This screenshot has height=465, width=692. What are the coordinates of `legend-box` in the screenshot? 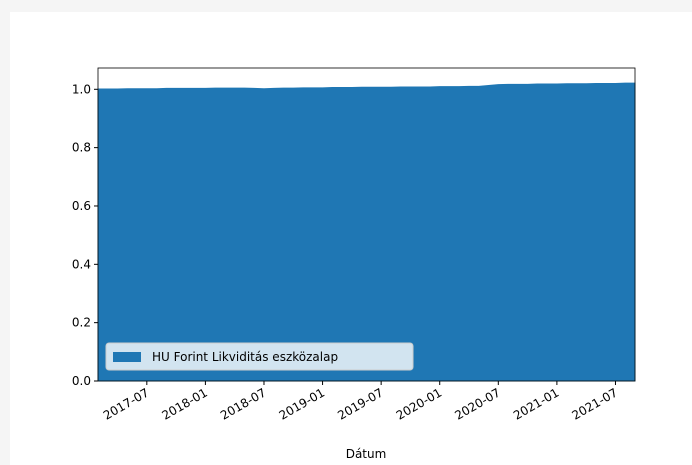 It's located at (259, 356).